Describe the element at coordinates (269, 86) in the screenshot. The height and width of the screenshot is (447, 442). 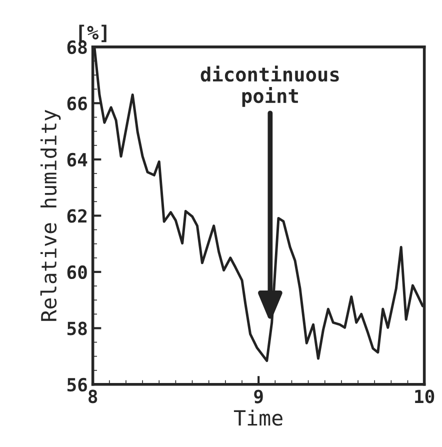
I see `annotation: dicontinuous point` at that location.